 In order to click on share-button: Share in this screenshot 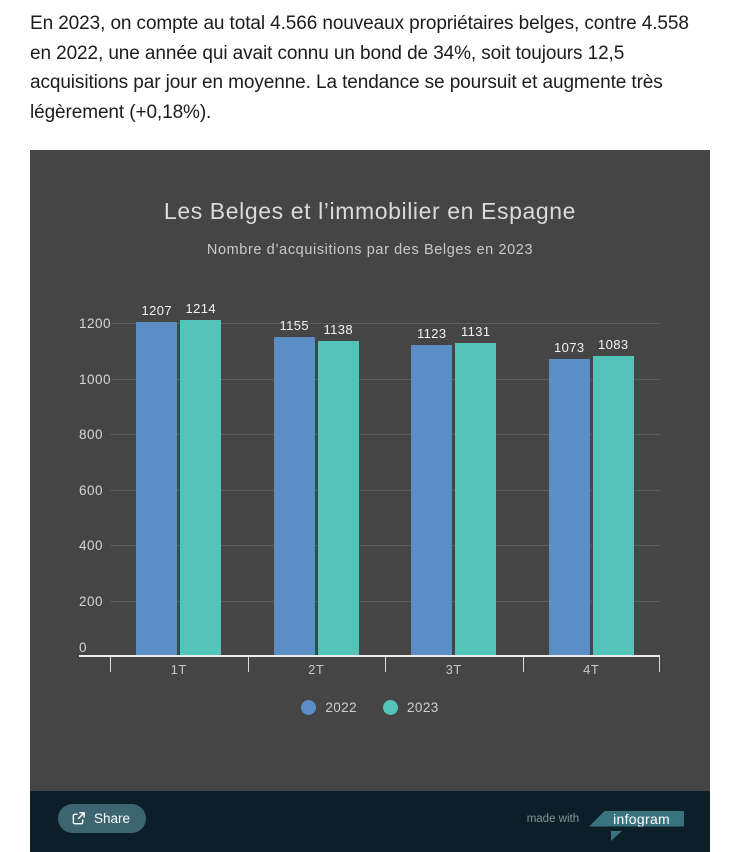, I will do `click(102, 818)`.